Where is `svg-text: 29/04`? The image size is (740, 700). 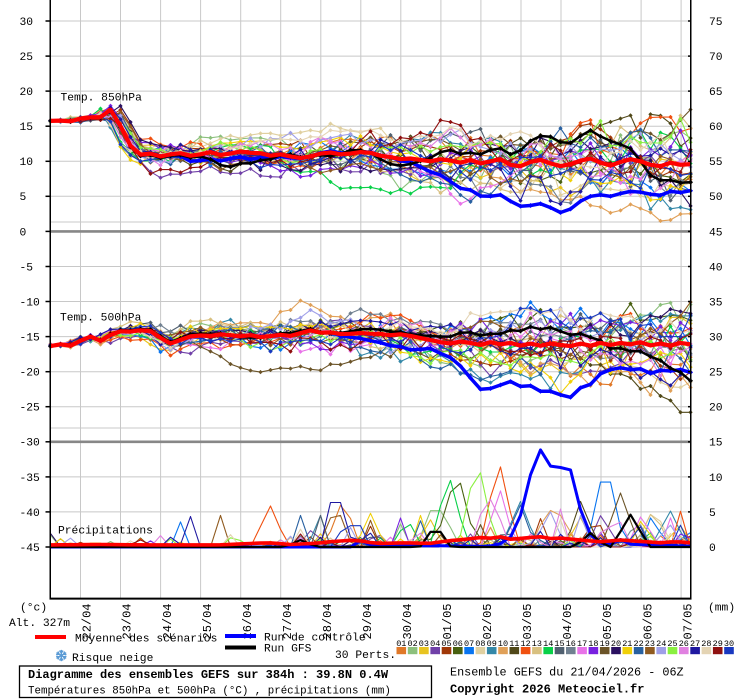
svg-text: 29/04 is located at coordinates (368, 621).